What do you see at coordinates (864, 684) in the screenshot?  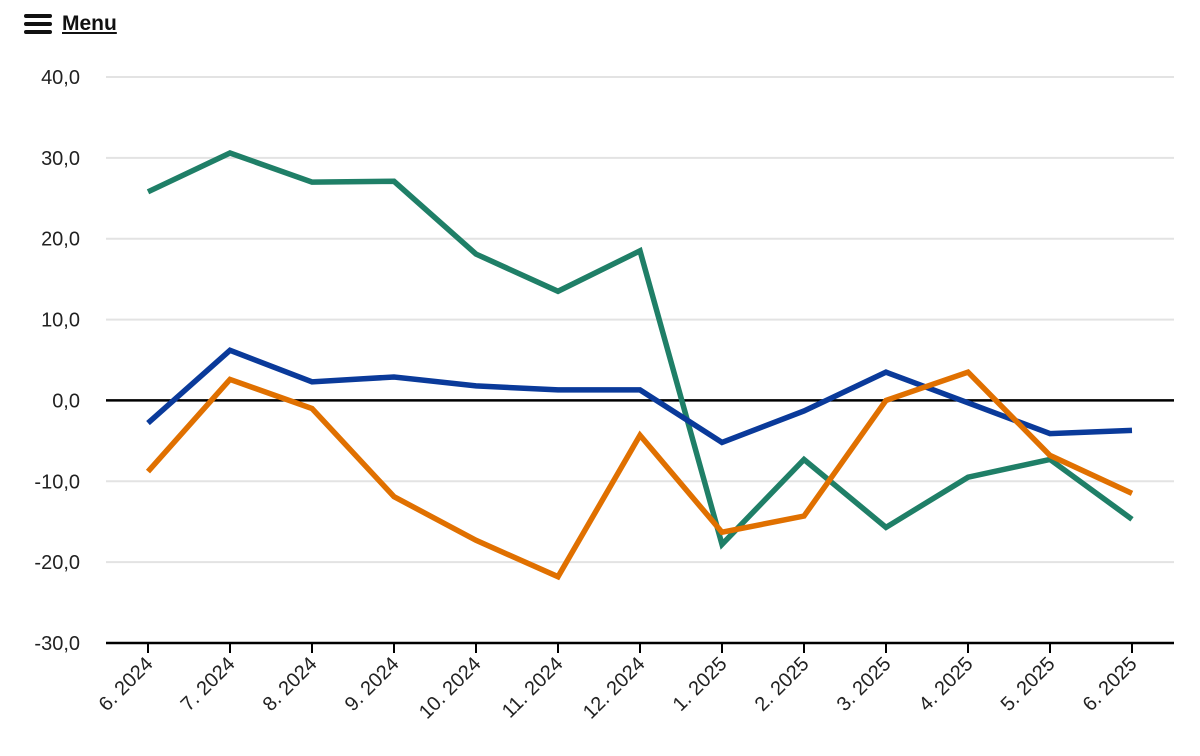 I see `x-tick-label: 3. 2025` at bounding box center [864, 684].